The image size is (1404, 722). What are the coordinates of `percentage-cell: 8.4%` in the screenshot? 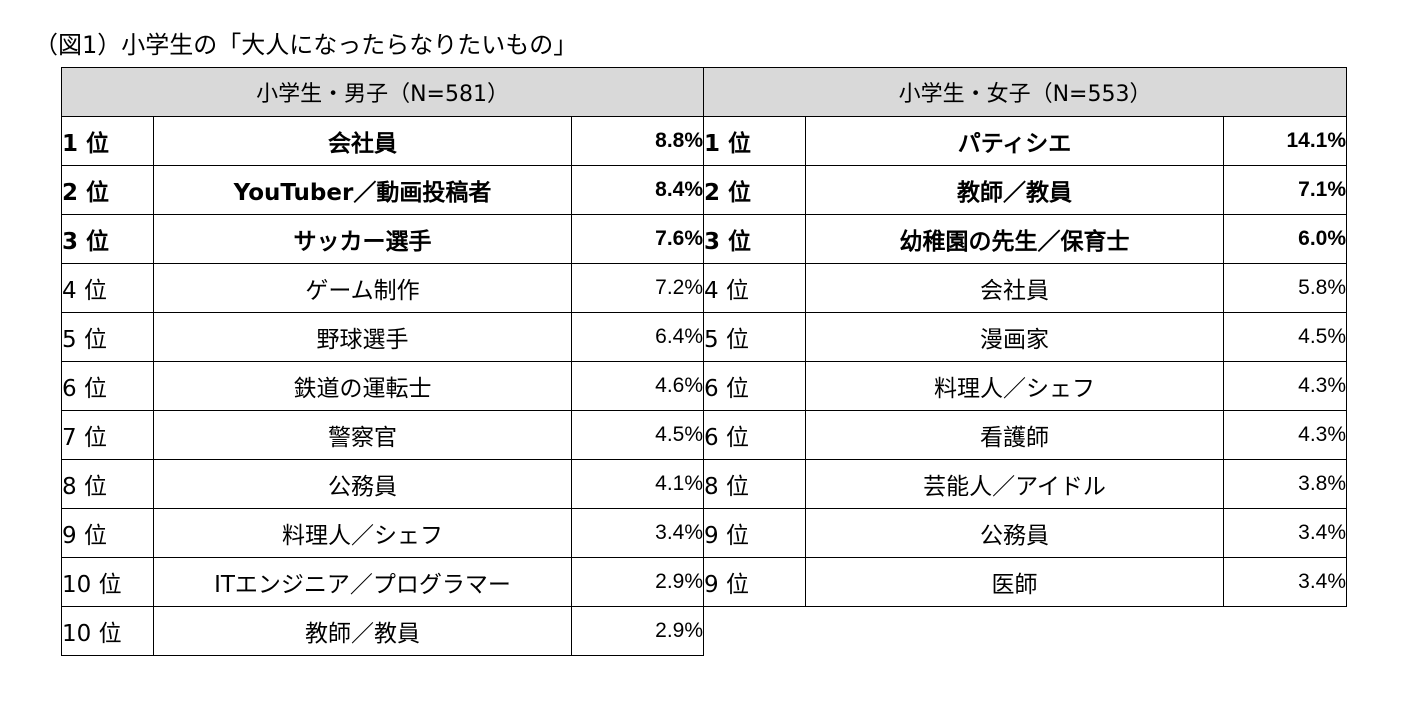 It's located at (637, 190).